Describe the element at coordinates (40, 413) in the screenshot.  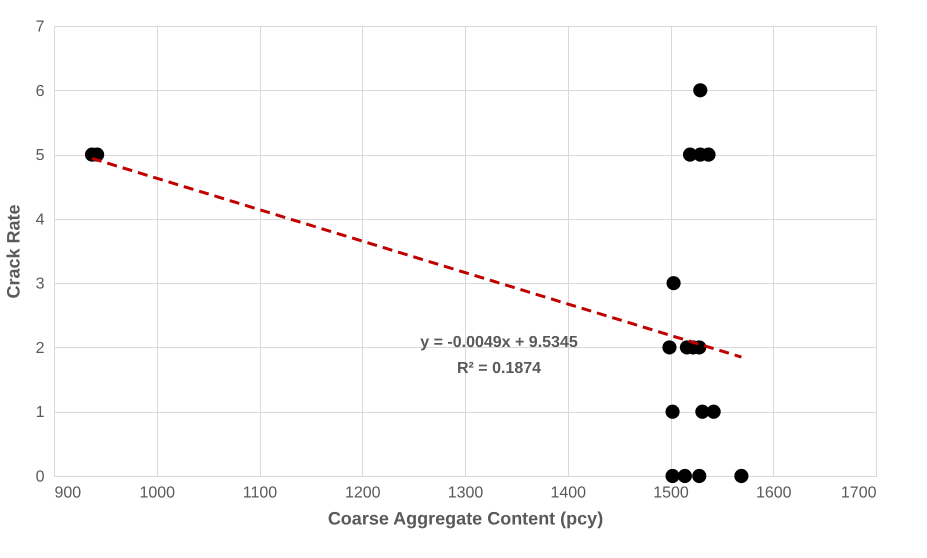
I see `y-tick-label: 1` at that location.